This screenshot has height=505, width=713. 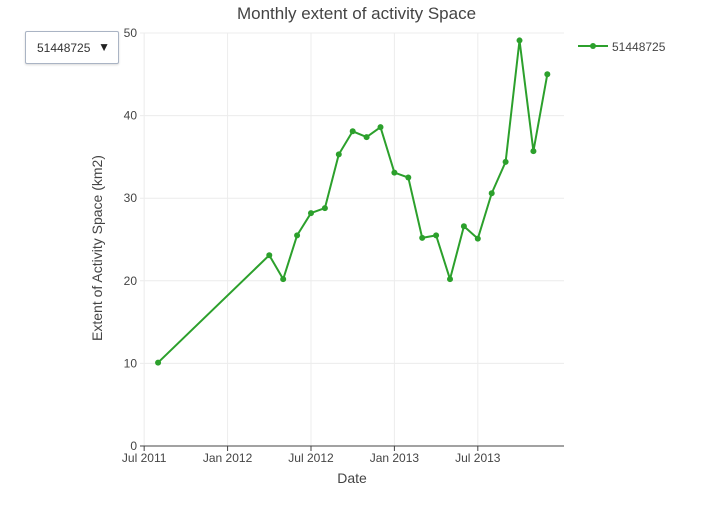 I want to click on y-tick-label: 40, so click(x=131, y=116).